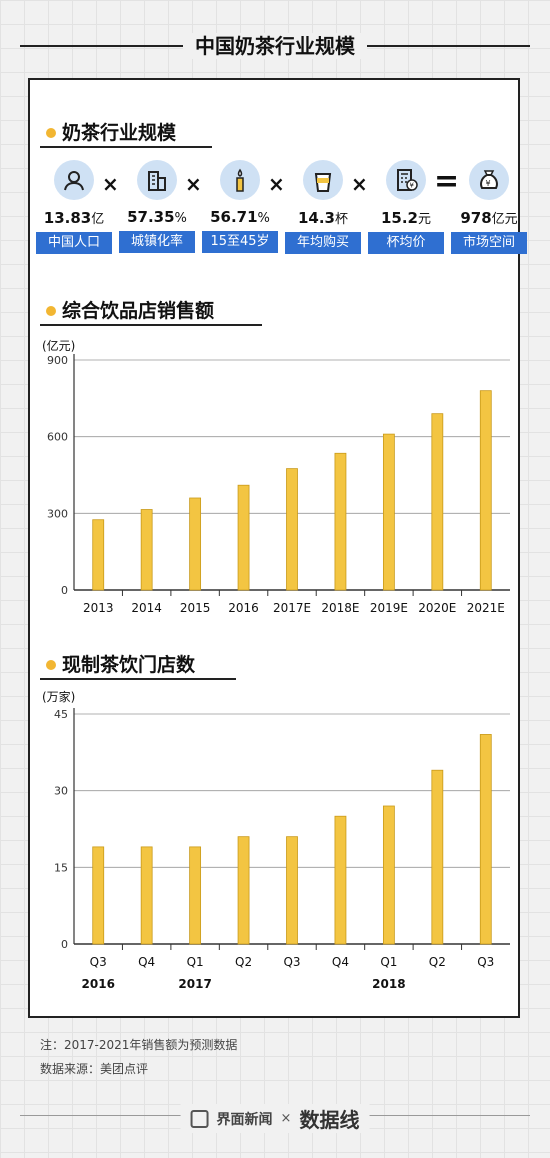 The image size is (550, 1158). What do you see at coordinates (59, 697) in the screenshot?
I see `chart2-unit-label: (万家)` at bounding box center [59, 697].